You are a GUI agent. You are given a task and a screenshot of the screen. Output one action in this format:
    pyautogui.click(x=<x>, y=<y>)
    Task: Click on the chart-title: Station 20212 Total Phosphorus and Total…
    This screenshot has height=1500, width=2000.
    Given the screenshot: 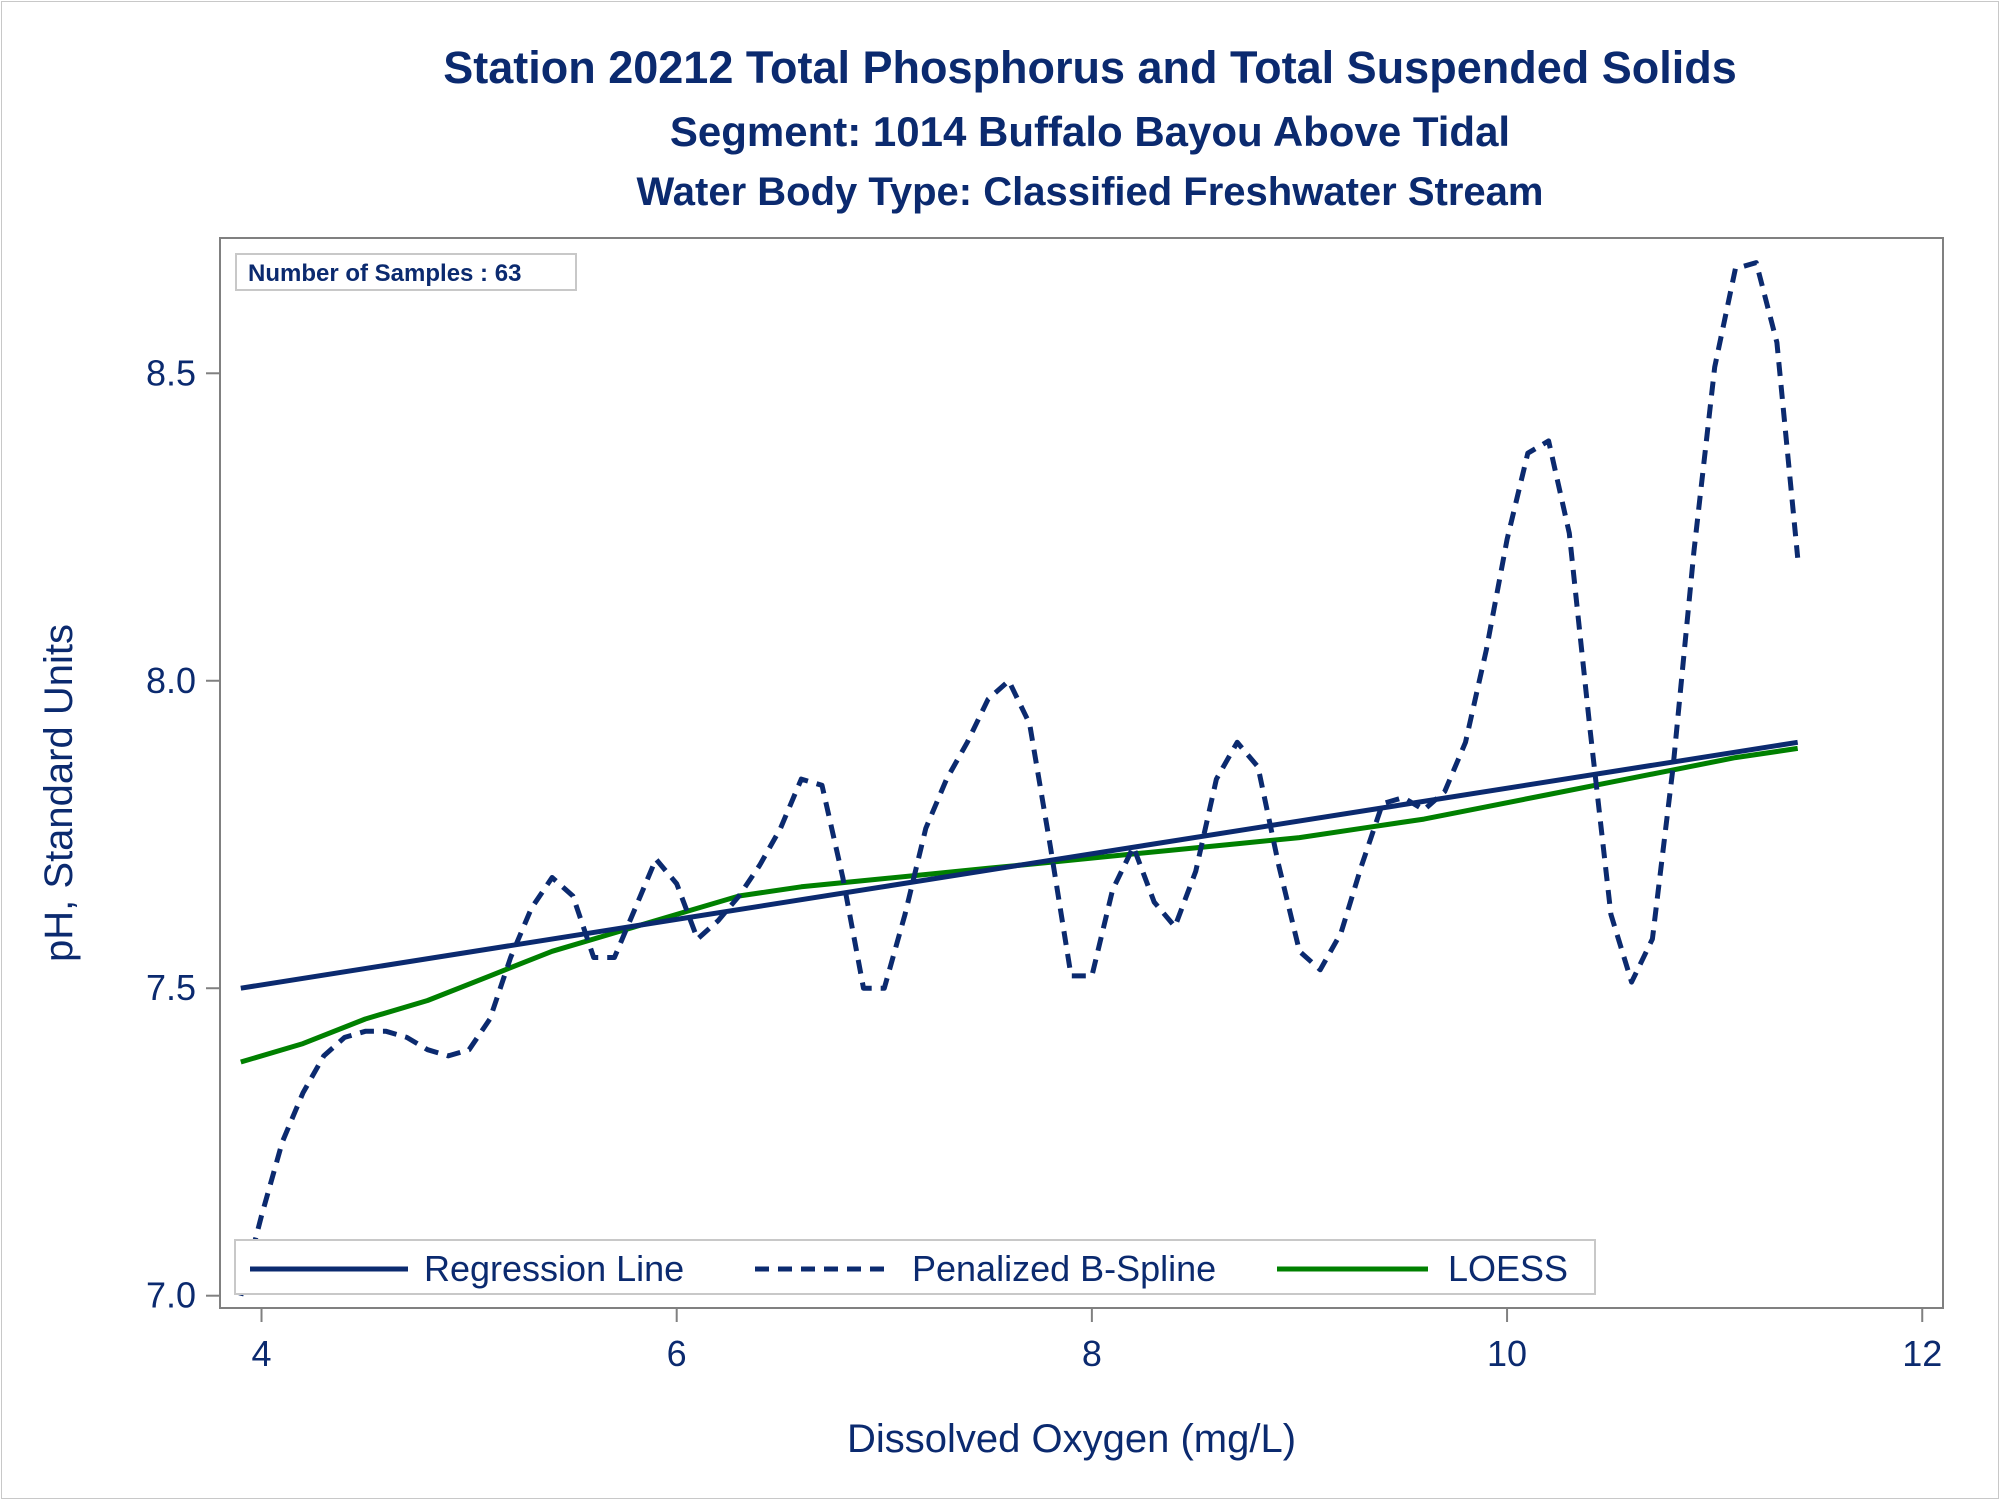 What is the action you would take?
    pyautogui.click(x=1090, y=67)
    